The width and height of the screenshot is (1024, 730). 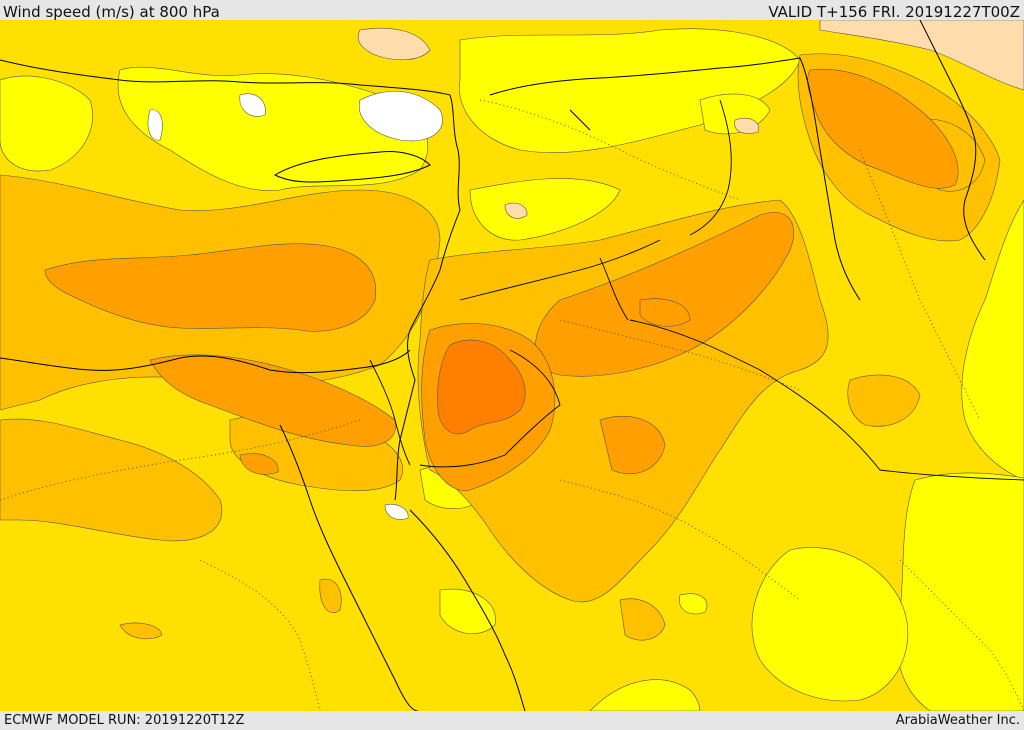 What do you see at coordinates (124, 720) in the screenshot?
I see `model-run-label: ECMWF MODEL RUN: 20191220T12Z` at bounding box center [124, 720].